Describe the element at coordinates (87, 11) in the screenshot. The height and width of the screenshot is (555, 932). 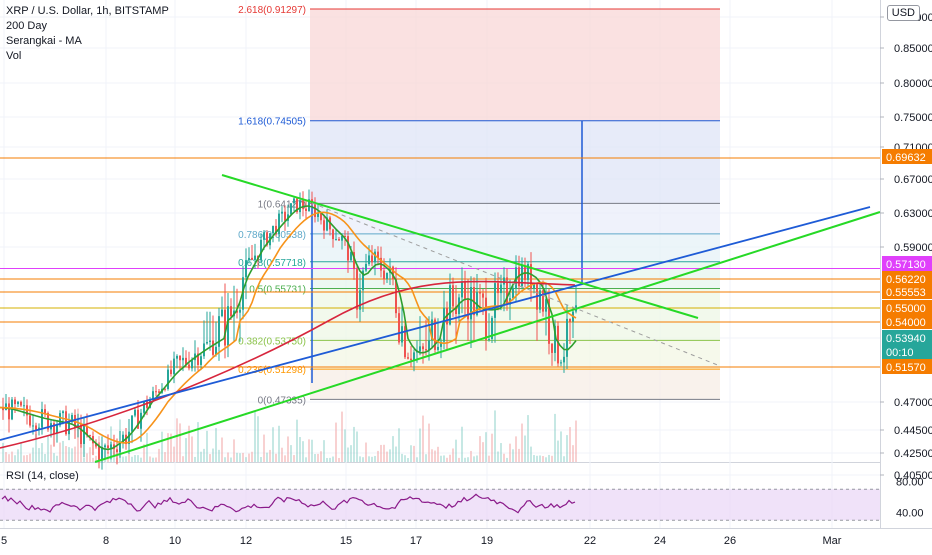
I see `legend-symbol: XRP / U.S. Dollar, 1h, BITSTAMP` at that location.